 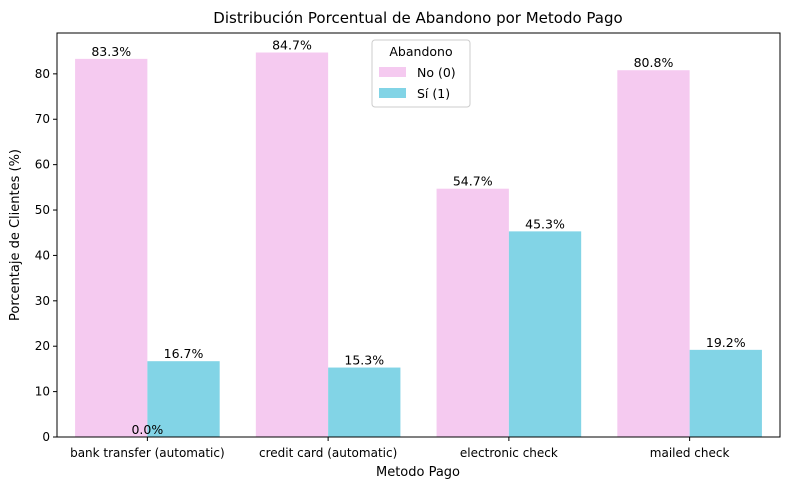 What do you see at coordinates (147, 453) in the screenshot?
I see `x-tick-label: bank transfer (automatic)` at bounding box center [147, 453].